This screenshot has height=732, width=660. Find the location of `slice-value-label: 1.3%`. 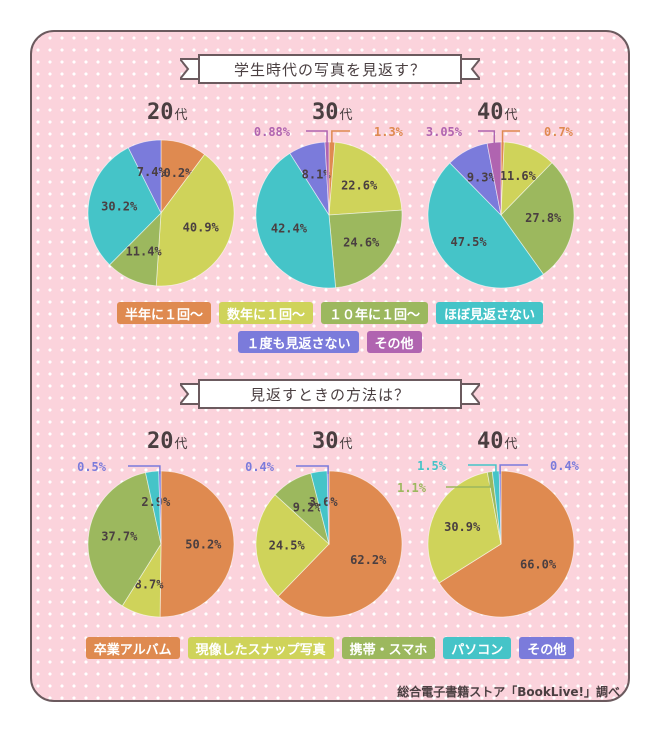

slice-value-label: 1.3% is located at coordinates (389, 132).